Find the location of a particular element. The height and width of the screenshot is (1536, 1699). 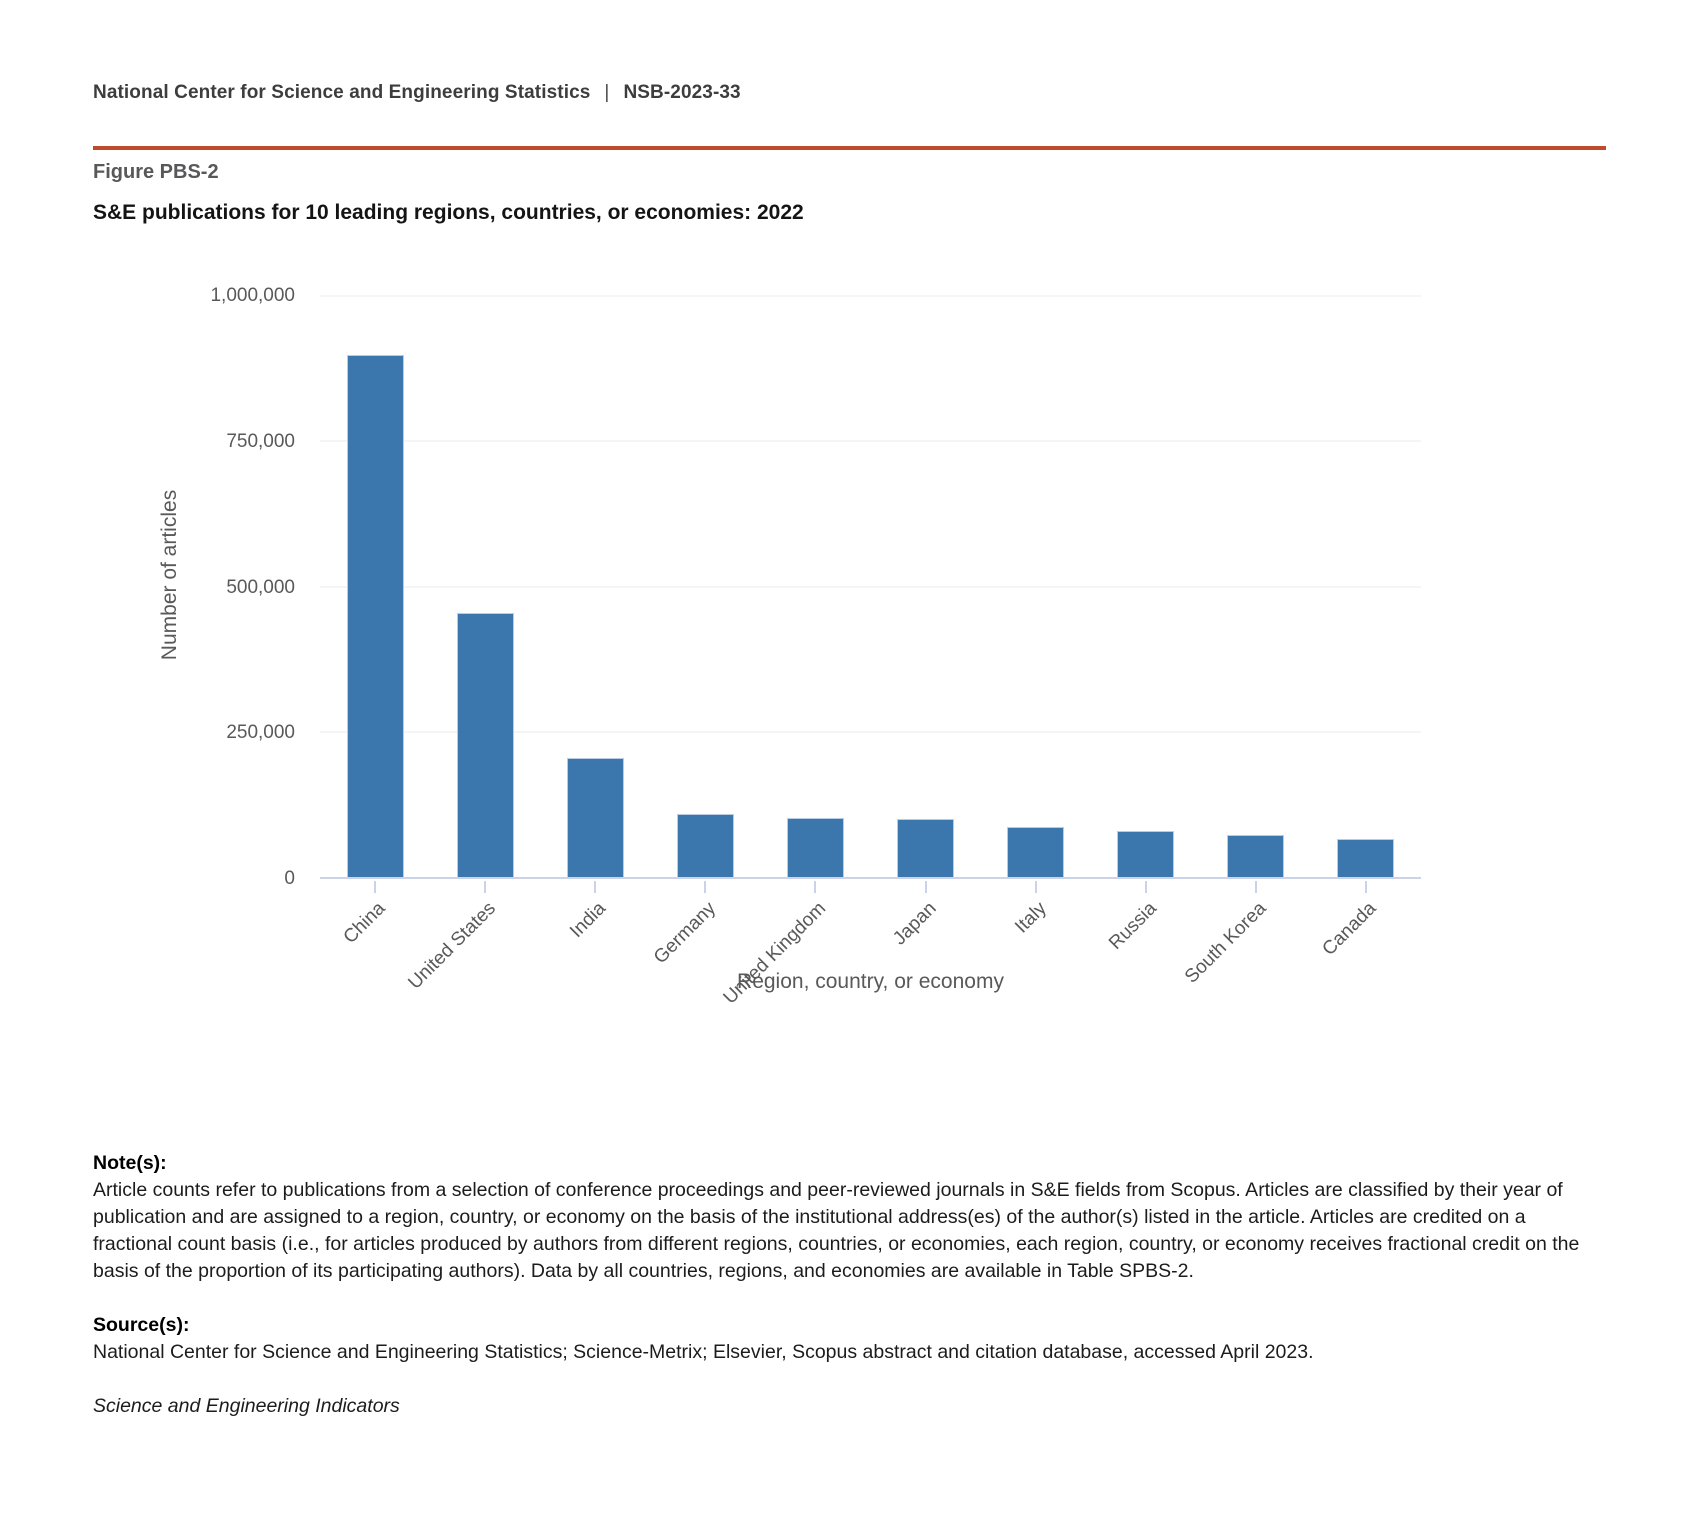

bar-japan is located at coordinates (926, 847).